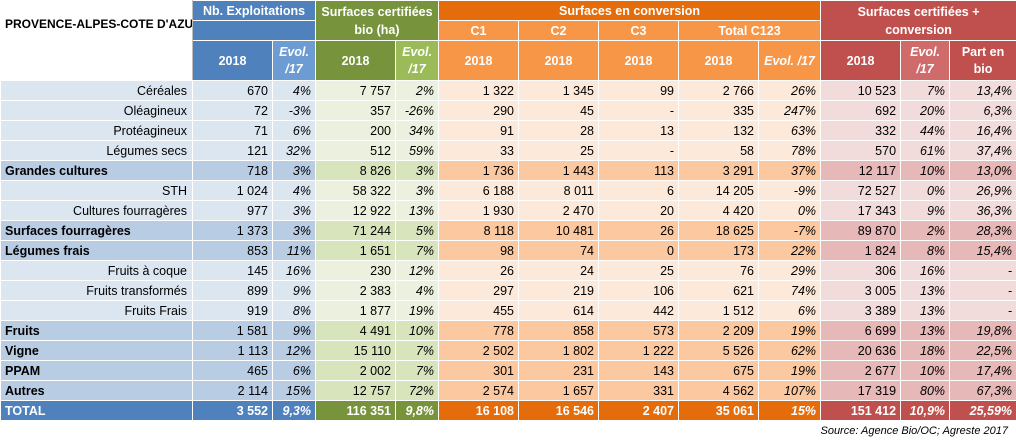 This screenshot has width=1016, height=441. What do you see at coordinates (96, 350) in the screenshot?
I see `row-label: Vigne` at bounding box center [96, 350].